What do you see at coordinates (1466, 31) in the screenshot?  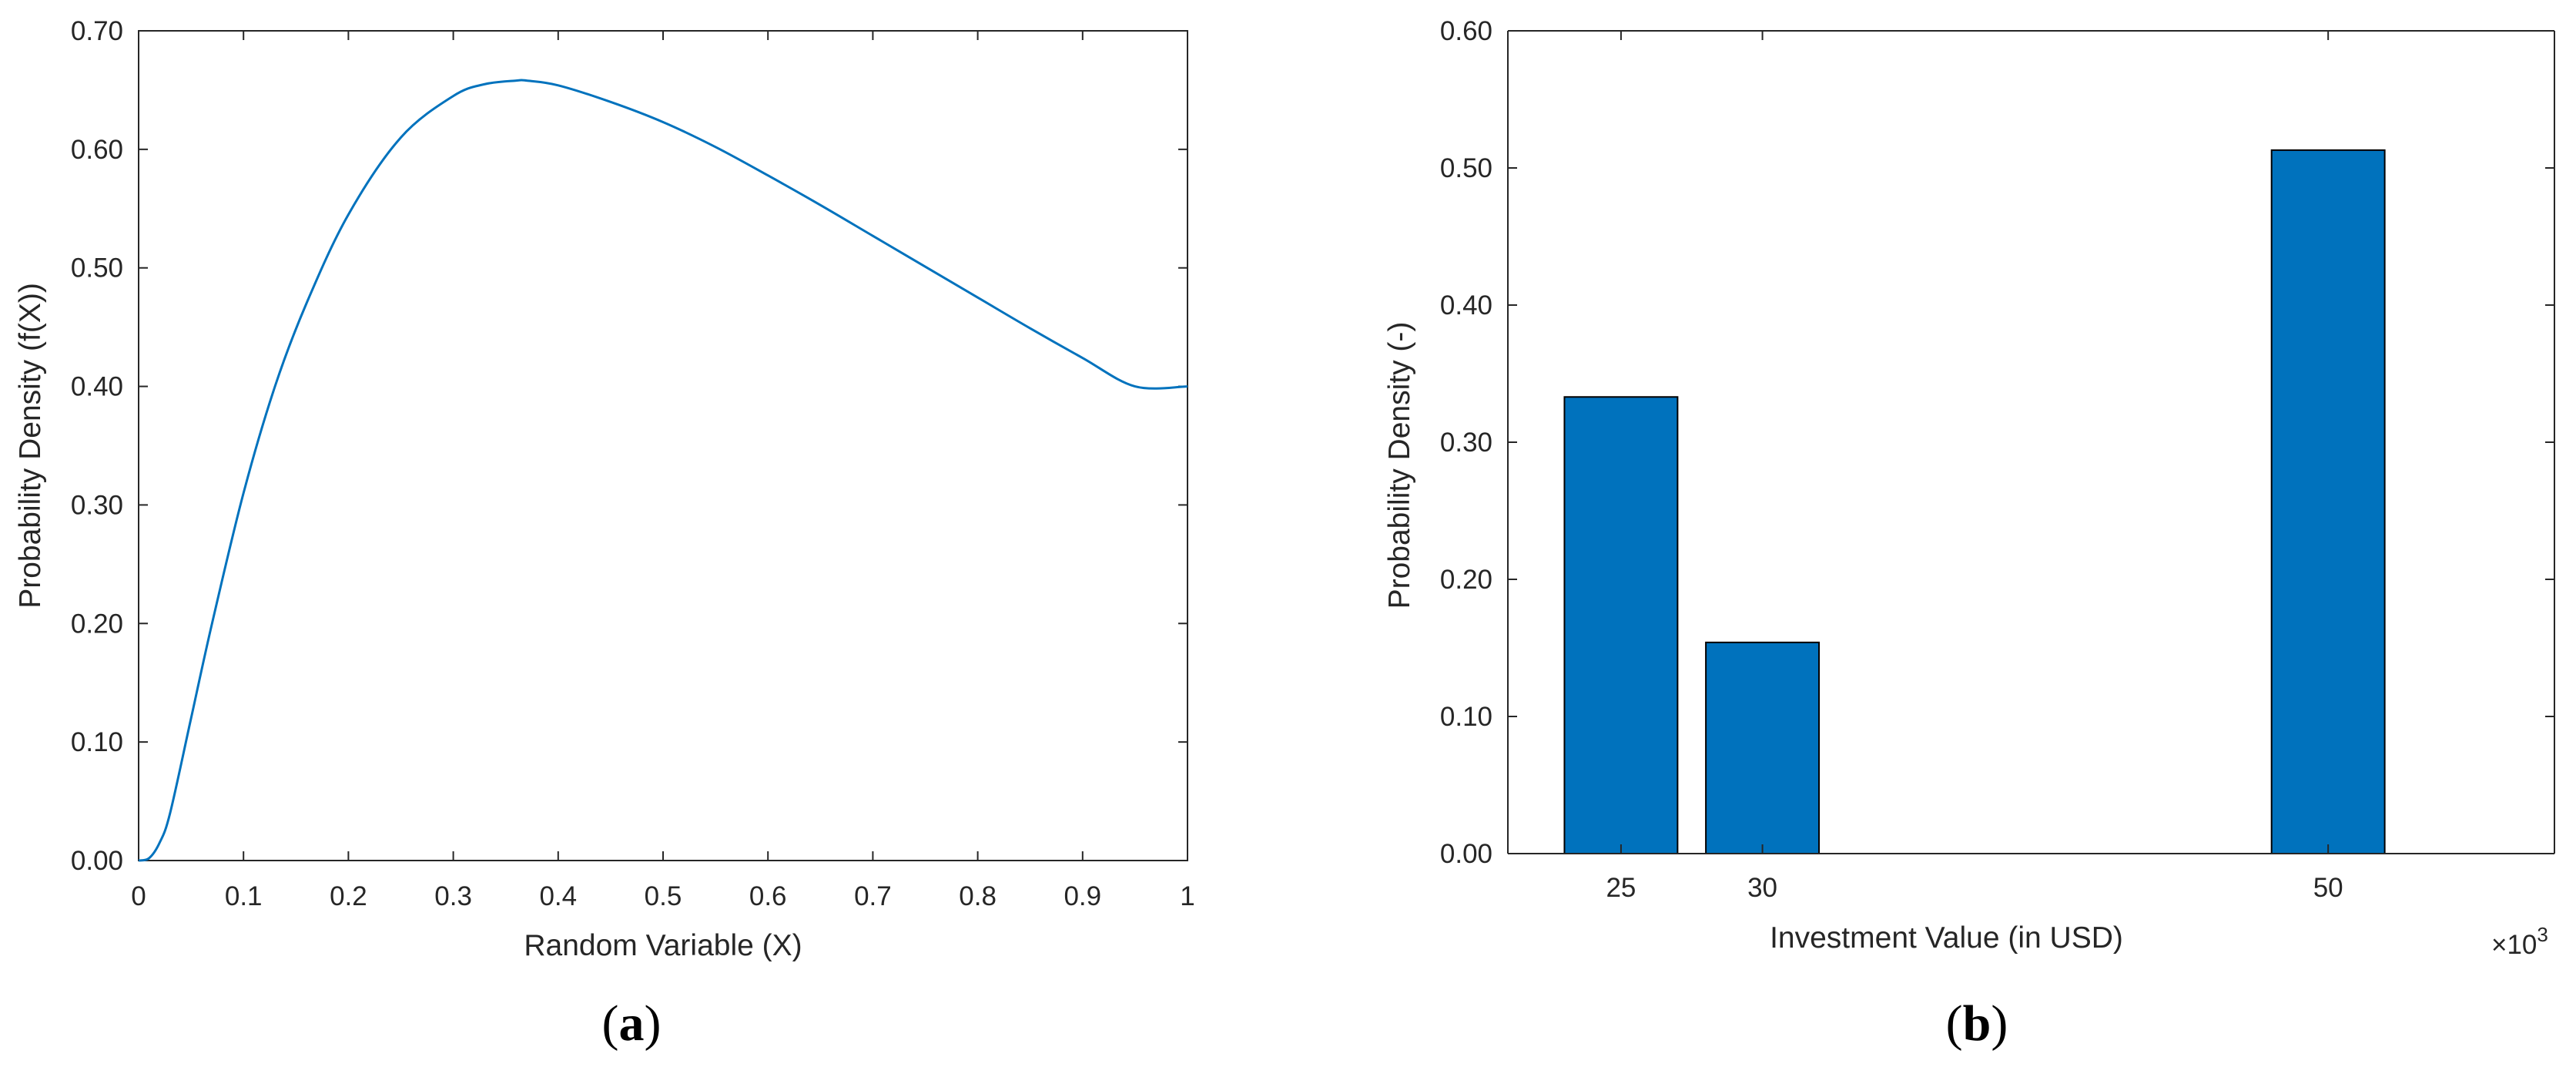 I see `panel-b-ytick-label: 0.60` at bounding box center [1466, 31].